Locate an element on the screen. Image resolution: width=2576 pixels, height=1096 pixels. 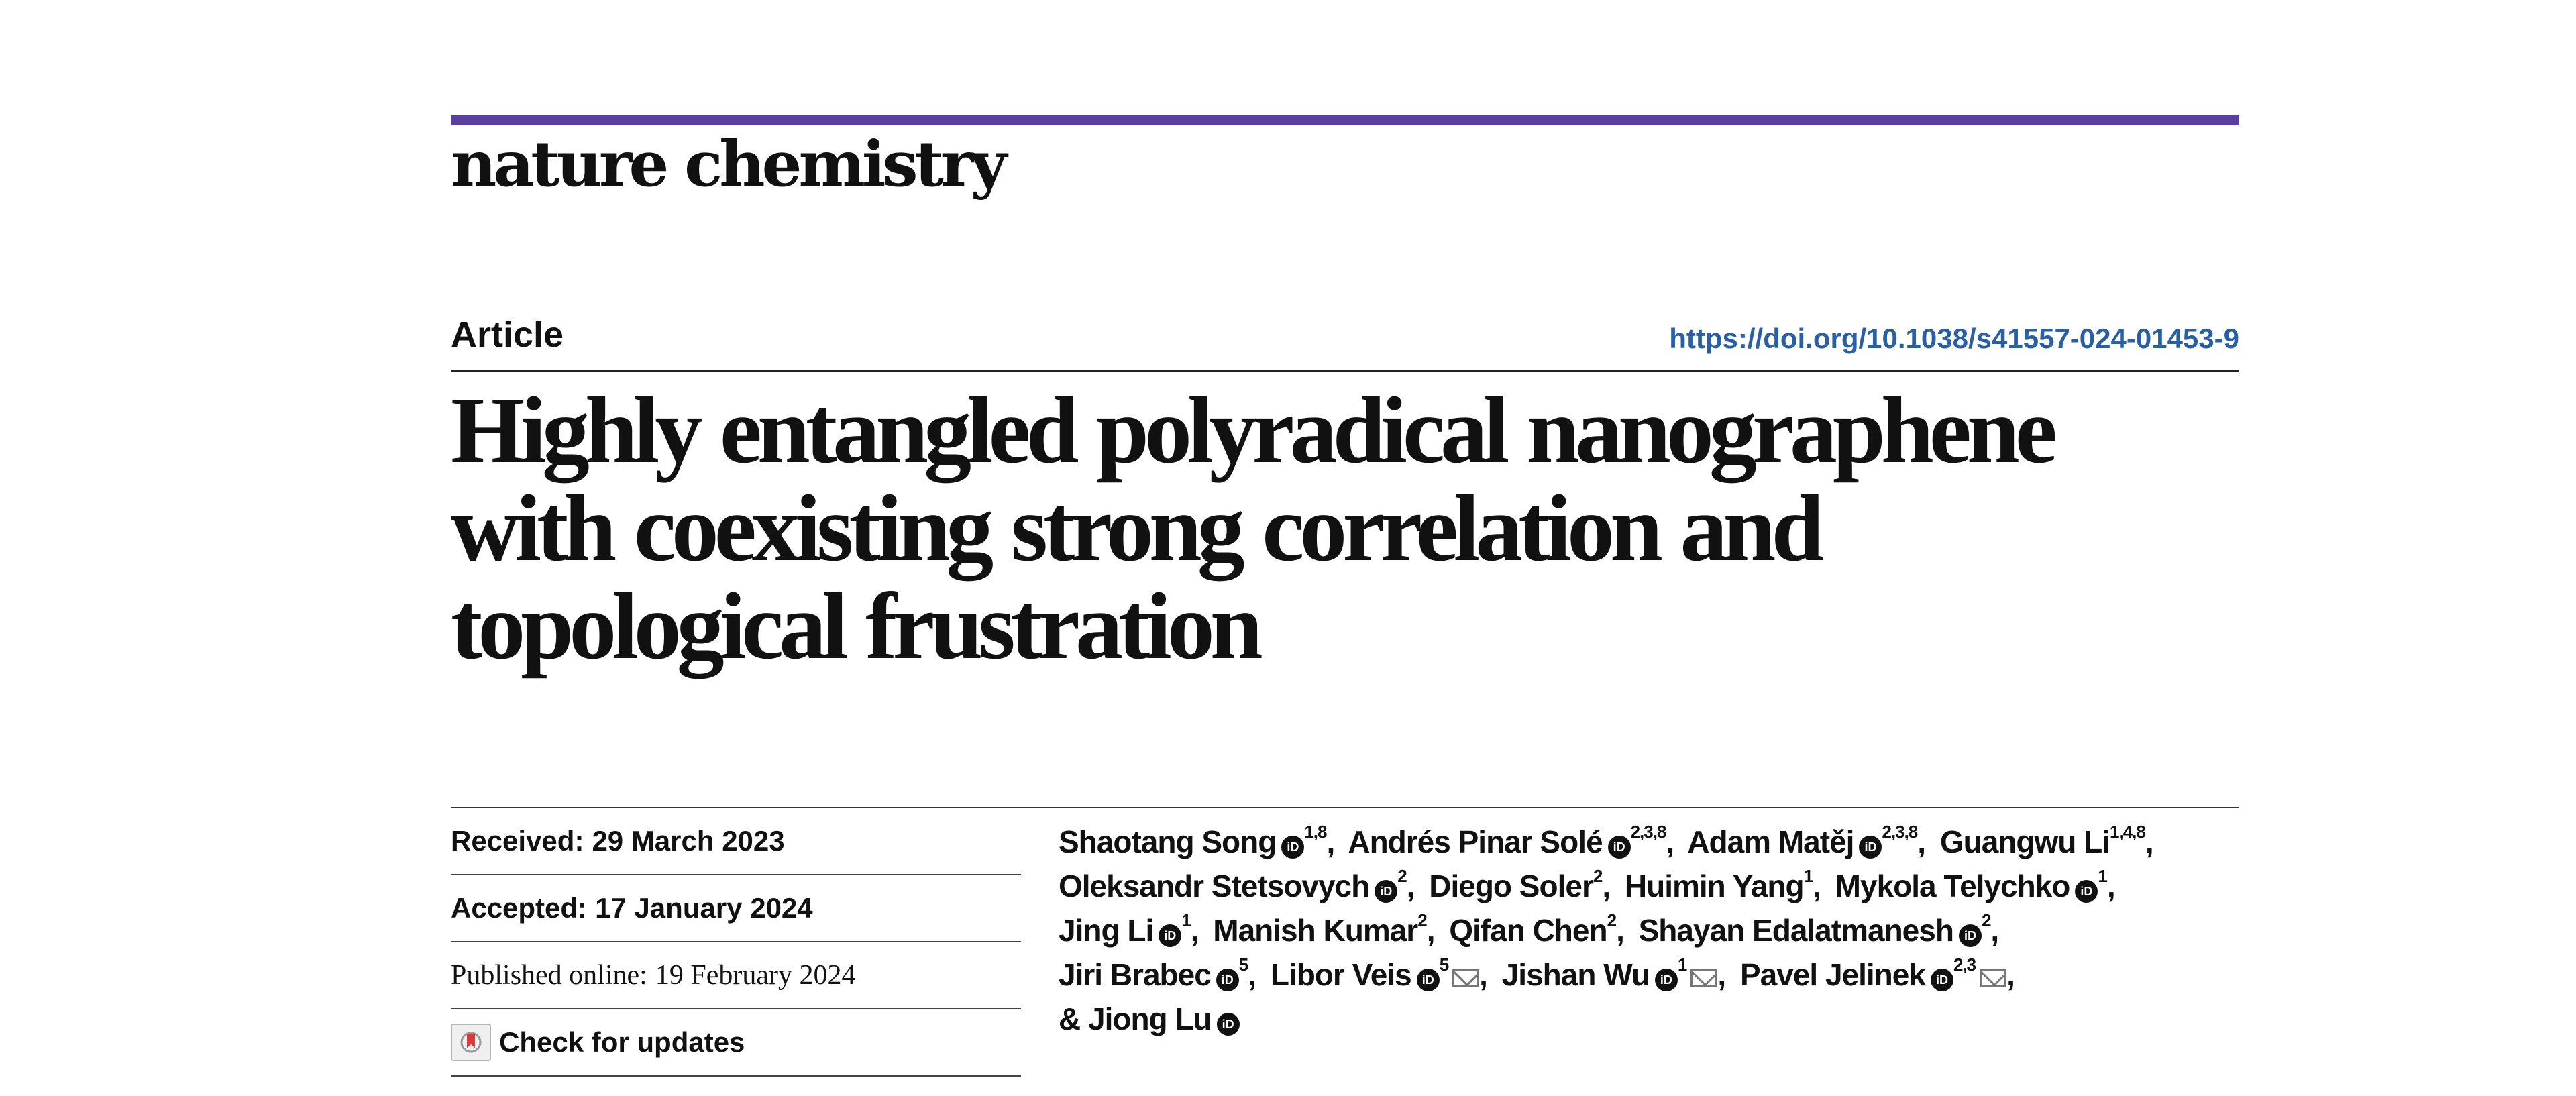
author-entry: Oleksandr Stetsovych iD2 is located at coordinates (1233, 884).